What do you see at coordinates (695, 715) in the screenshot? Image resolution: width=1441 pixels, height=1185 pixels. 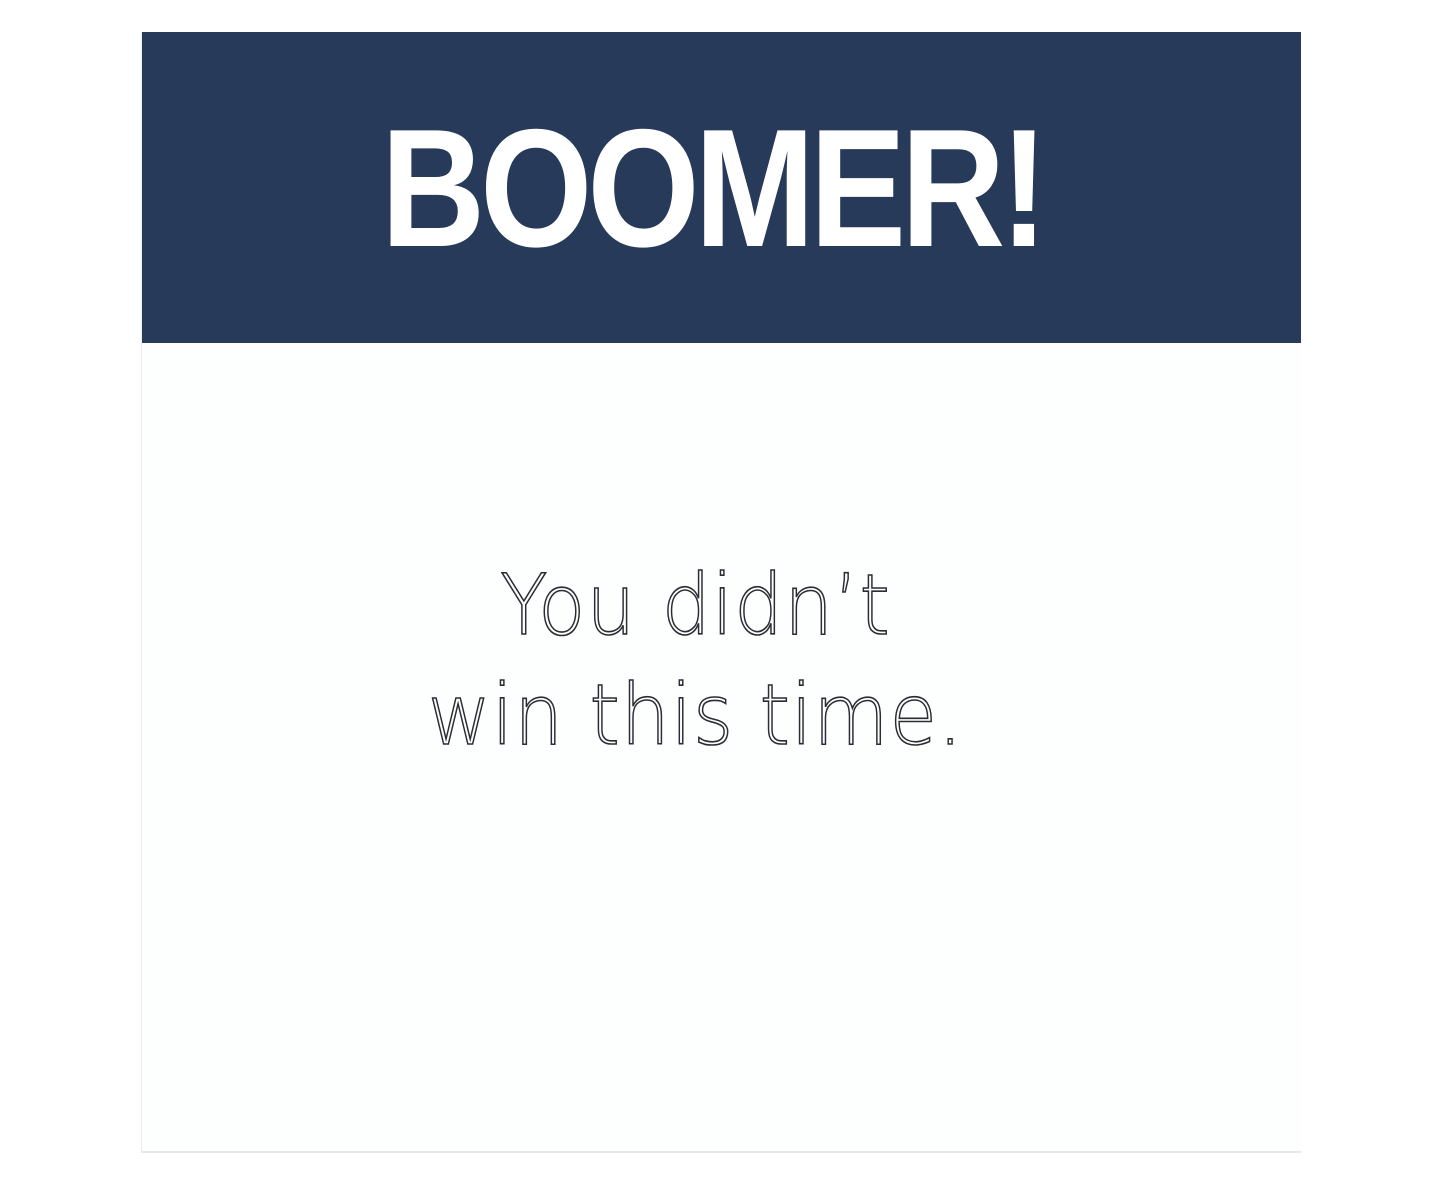 I see `result-message-line2: win this time.` at bounding box center [695, 715].